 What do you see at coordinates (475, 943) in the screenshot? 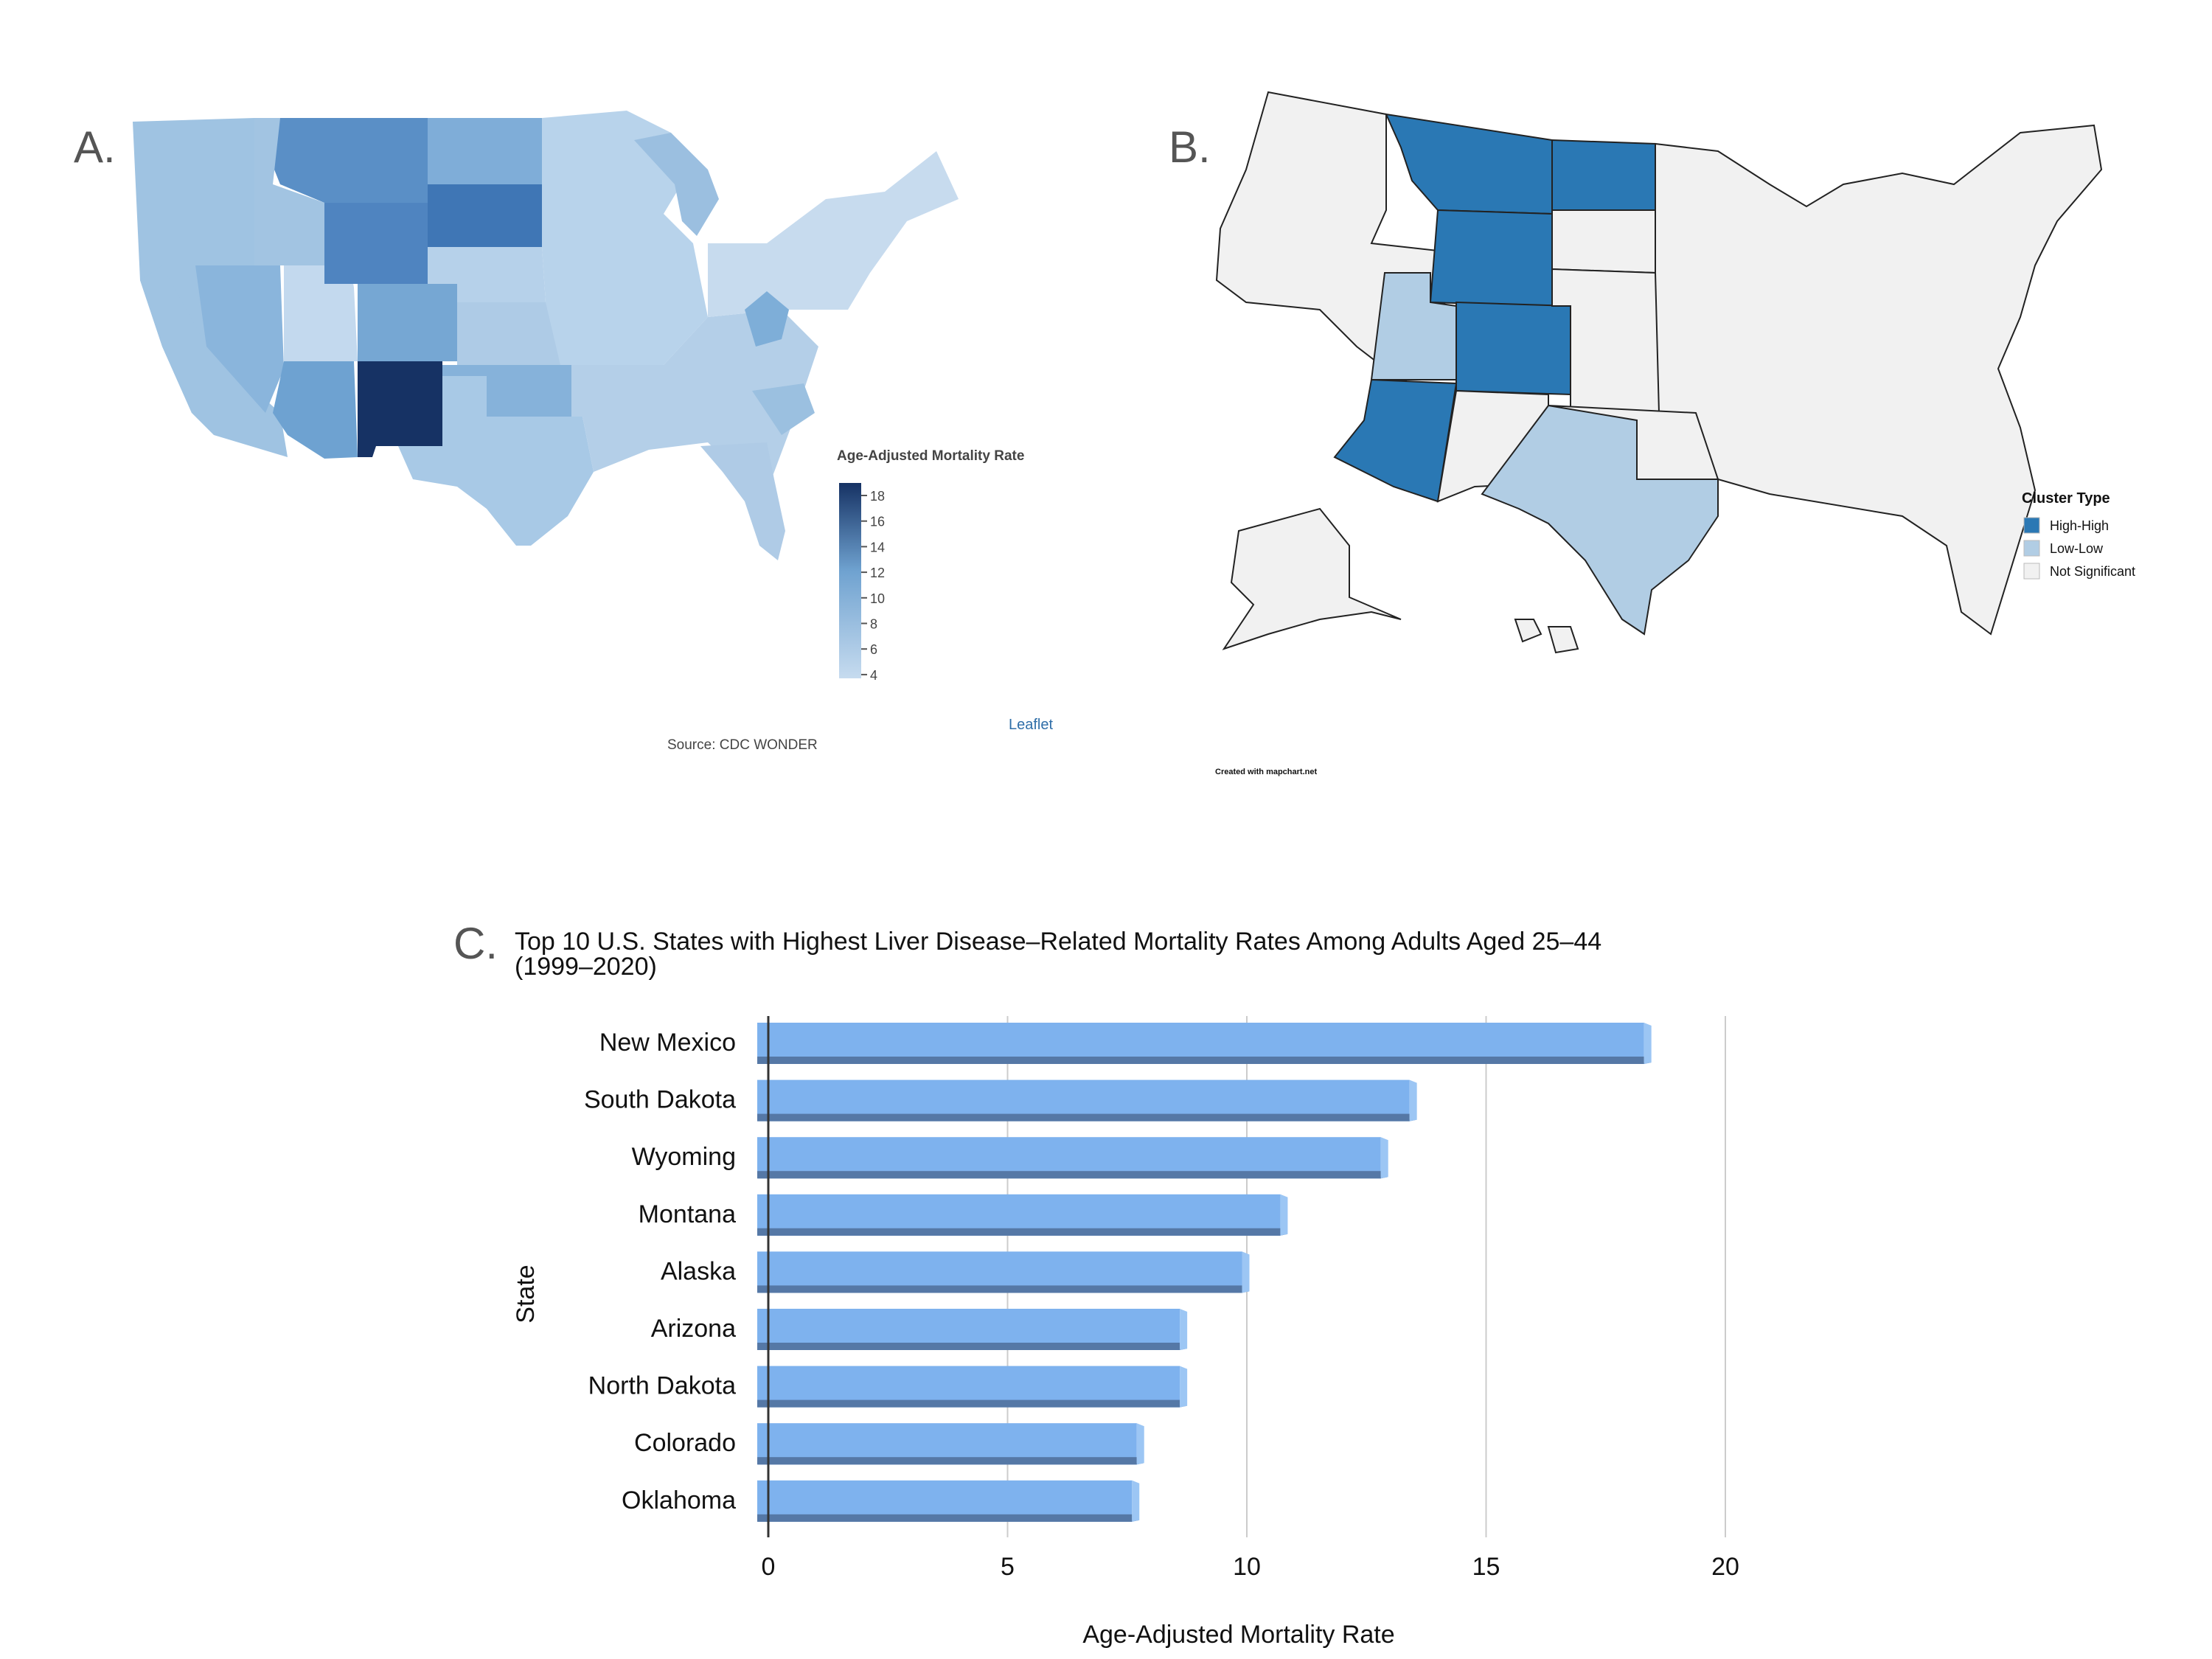
I see `panel-c-letter: C.` at bounding box center [475, 943].